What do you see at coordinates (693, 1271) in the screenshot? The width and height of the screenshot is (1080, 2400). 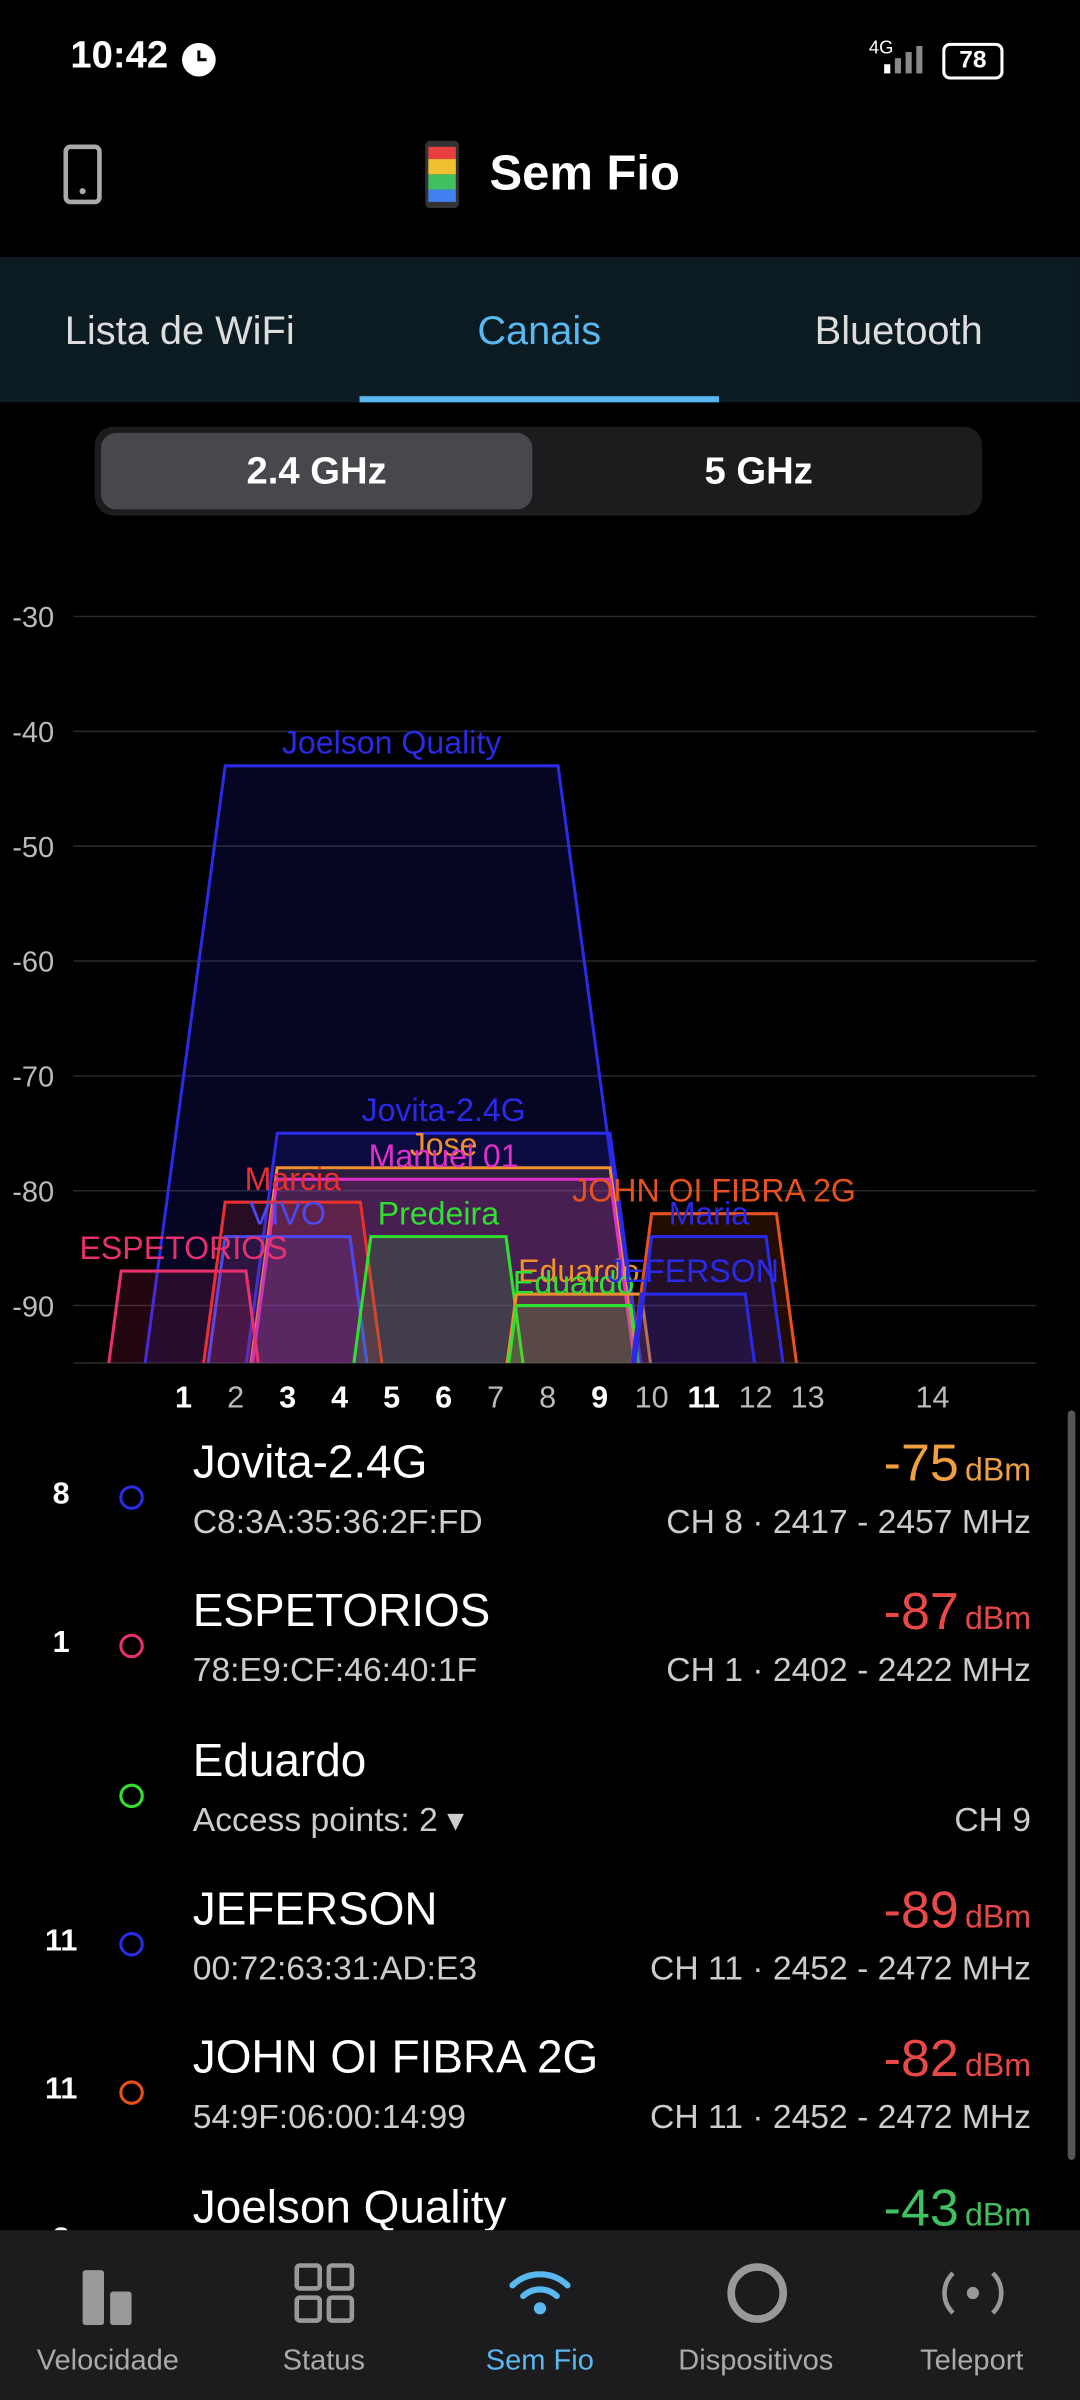 I see `network-label: JEFERSON` at bounding box center [693, 1271].